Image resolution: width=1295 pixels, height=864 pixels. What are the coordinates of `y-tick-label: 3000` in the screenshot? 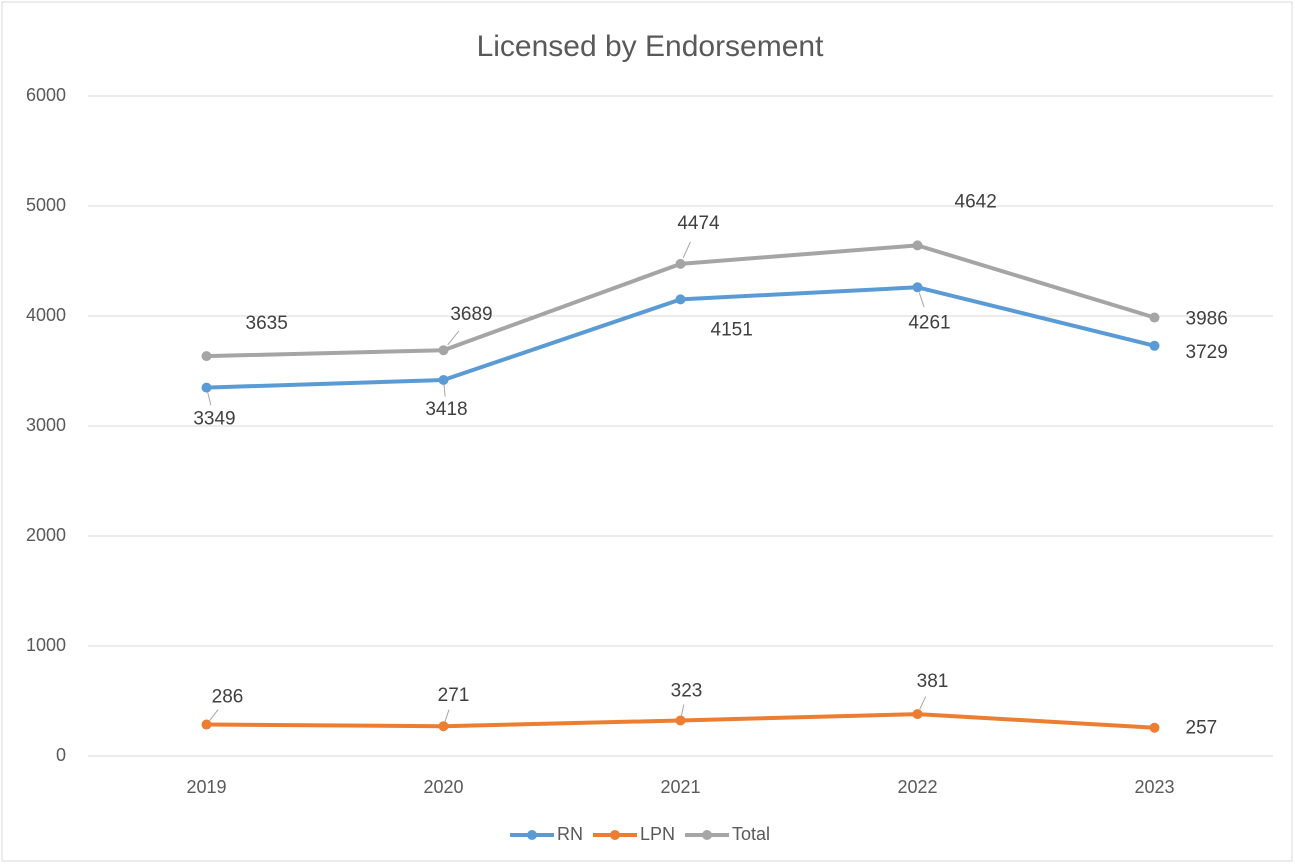 It's located at (46, 425).